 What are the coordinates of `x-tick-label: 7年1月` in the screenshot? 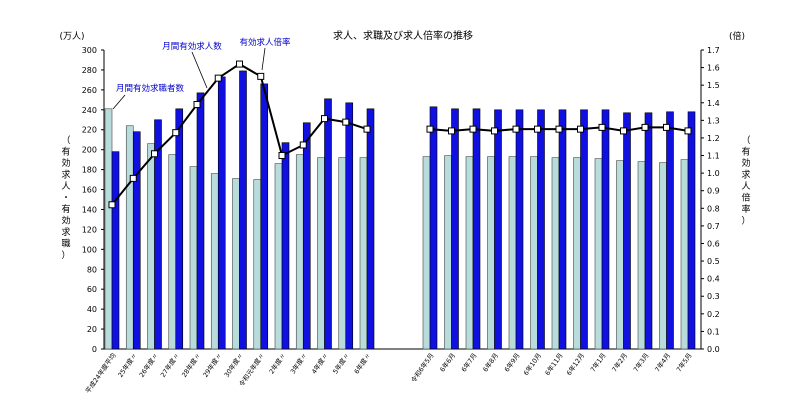 It's located at (598, 362).